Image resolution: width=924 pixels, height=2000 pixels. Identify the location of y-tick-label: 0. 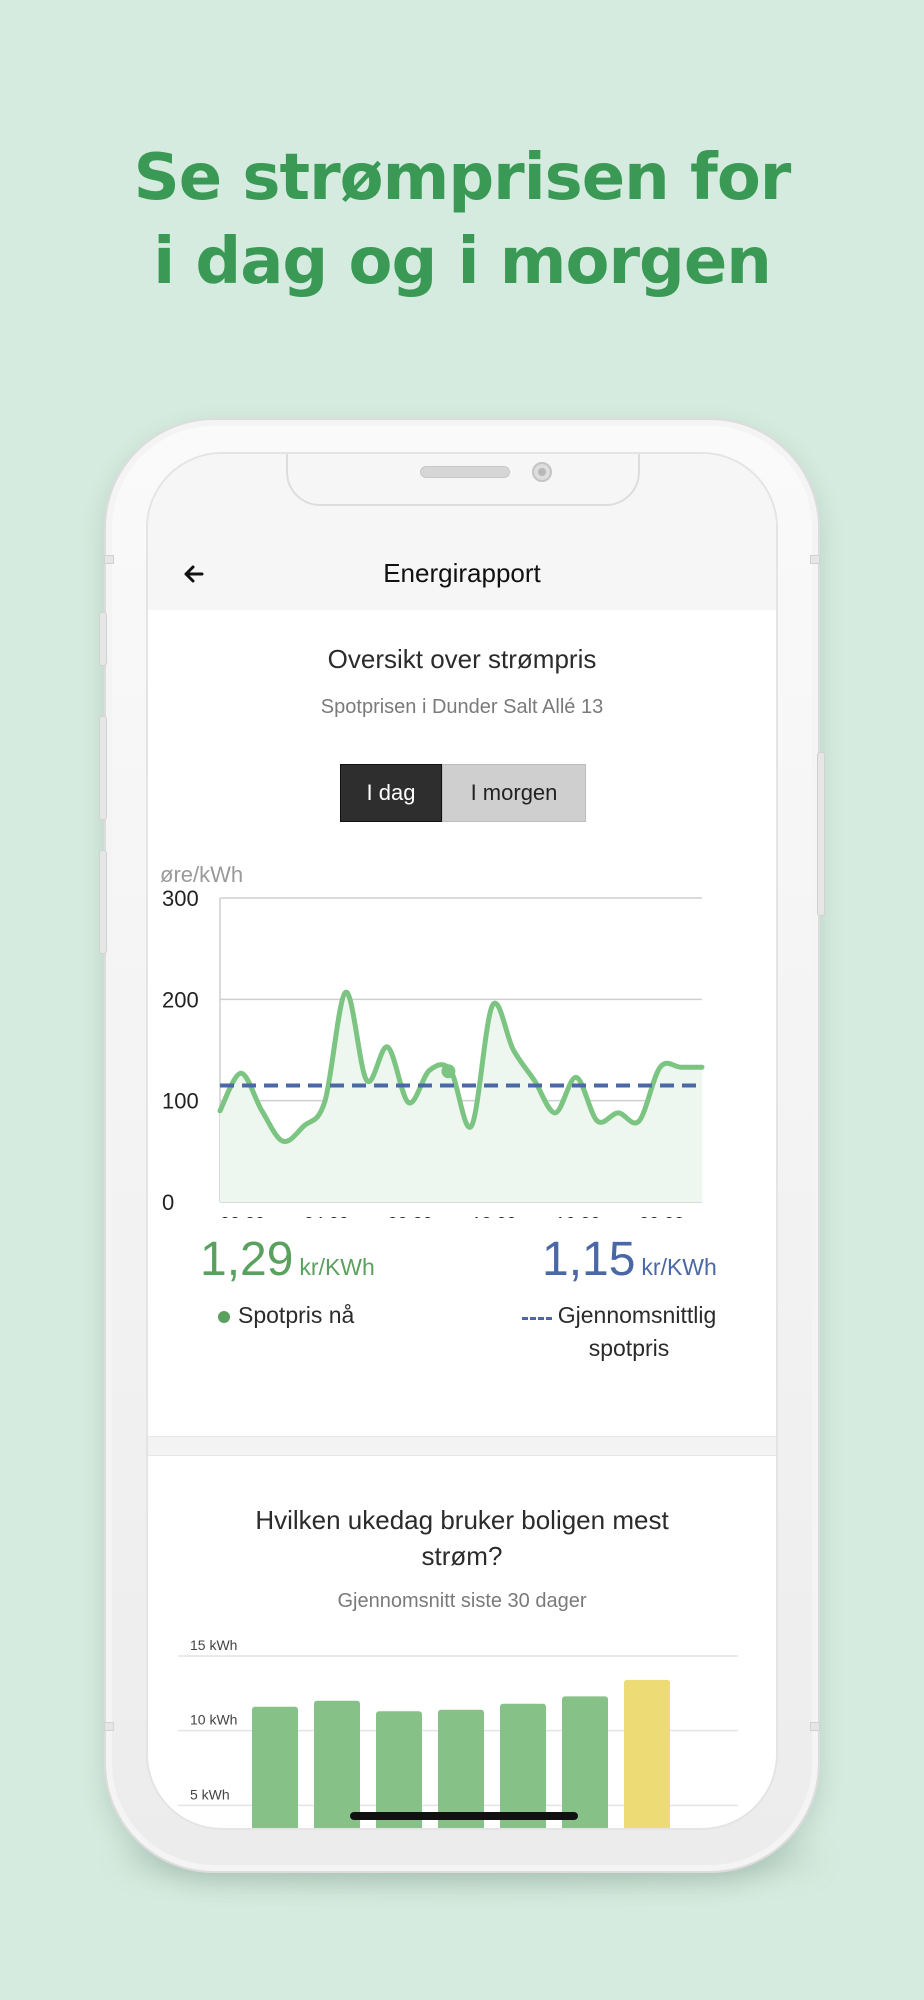
(168, 1202).